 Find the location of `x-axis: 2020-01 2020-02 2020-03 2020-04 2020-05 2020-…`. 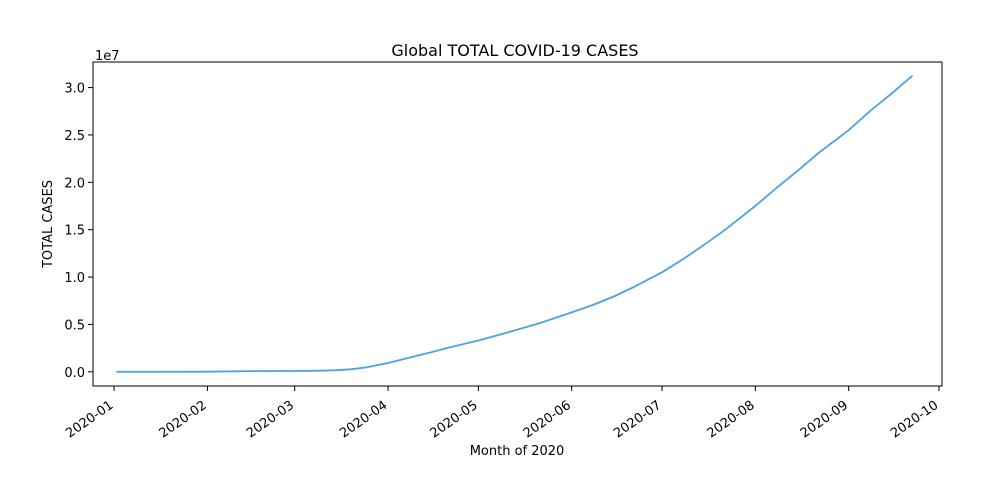

x-axis: 2020-01 2020-02 2020-03 2020-04 2020-05 2020-… is located at coordinates (502, 413).